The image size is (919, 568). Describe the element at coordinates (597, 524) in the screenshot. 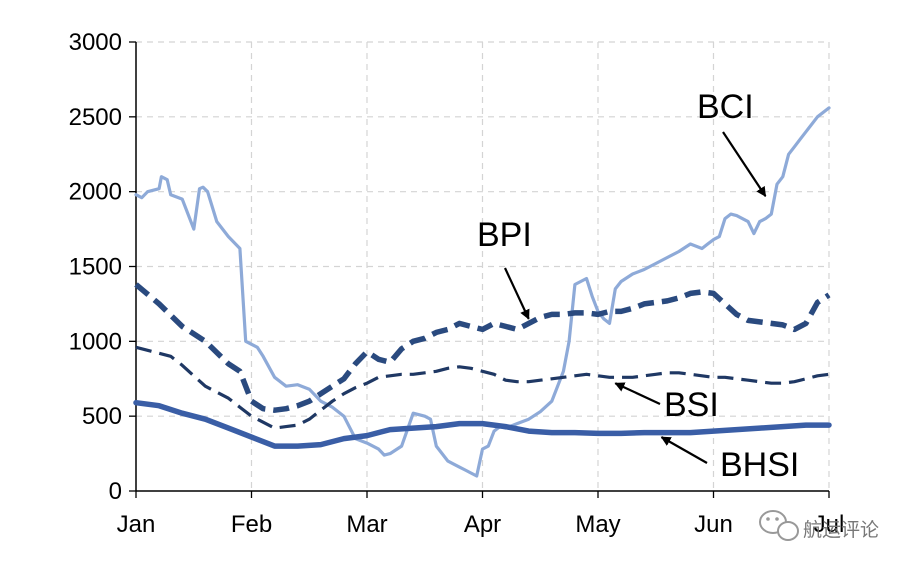

I see `x-tick-label: May` at that location.